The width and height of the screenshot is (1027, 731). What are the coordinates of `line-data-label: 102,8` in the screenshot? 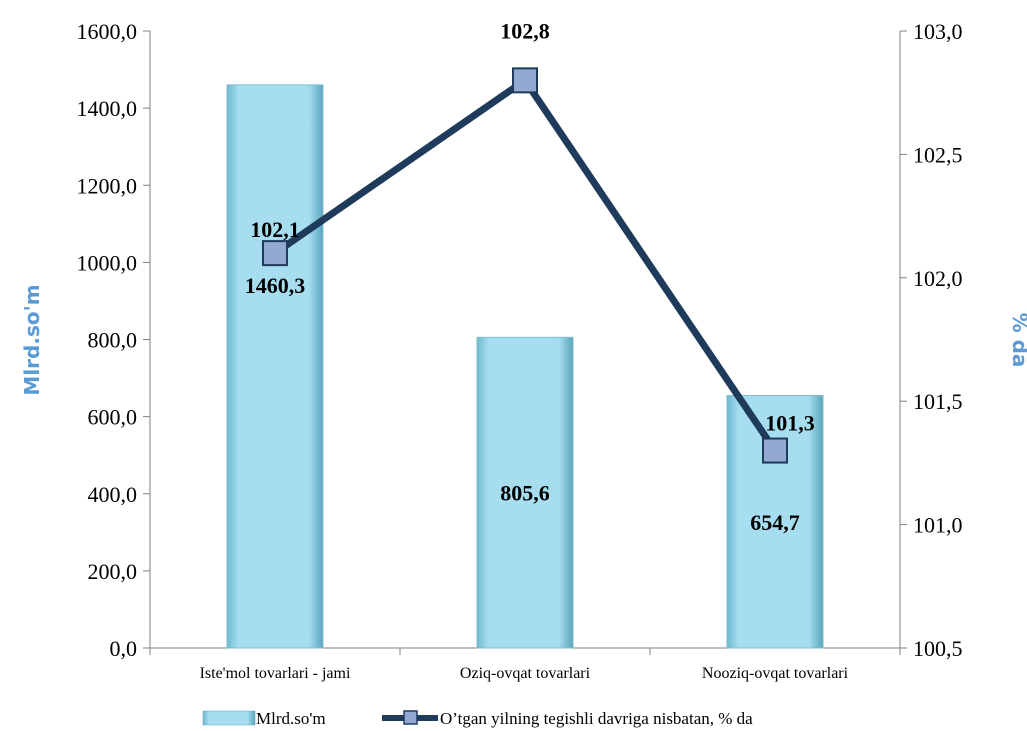 It's located at (525, 30).